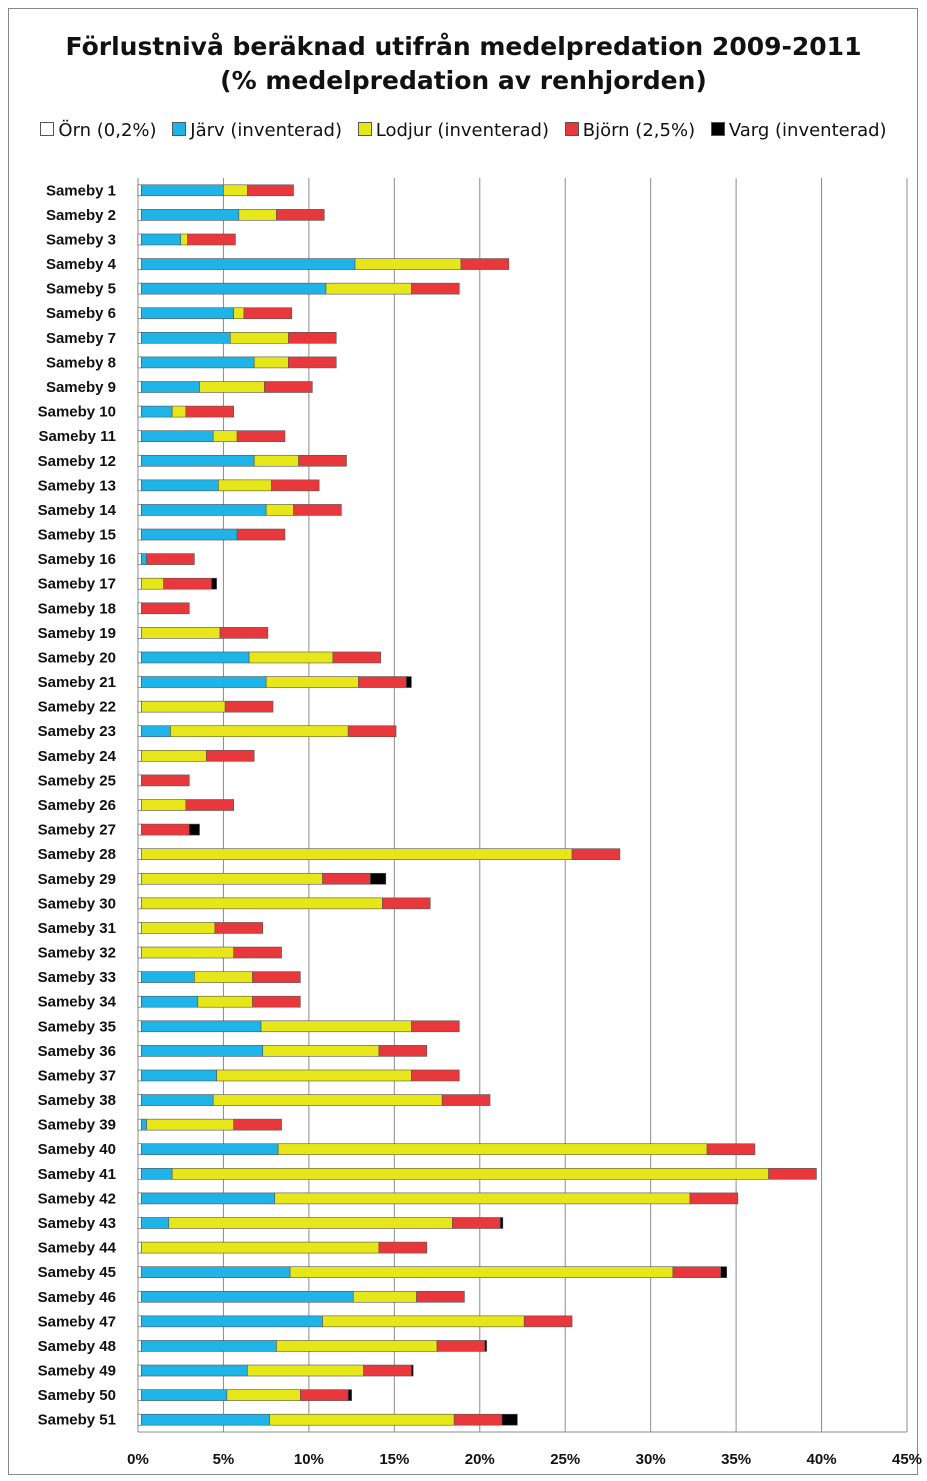 The width and height of the screenshot is (927, 1481). Describe the element at coordinates (77, 1346) in the screenshot. I see `category-label: Sameby 48` at that location.